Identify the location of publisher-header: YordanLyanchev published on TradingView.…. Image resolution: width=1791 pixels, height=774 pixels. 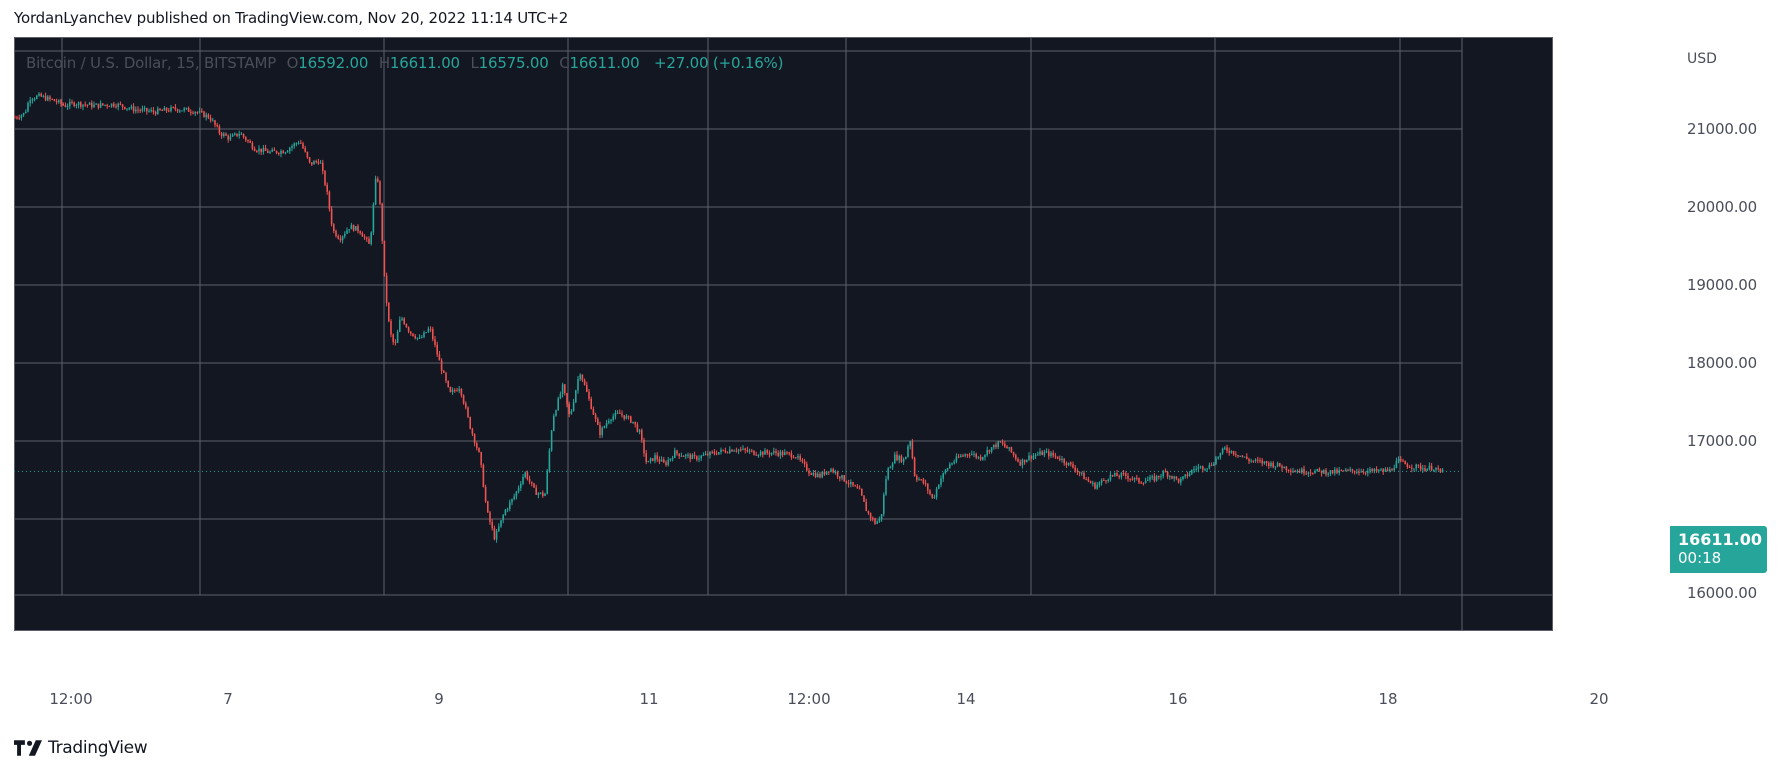
(291, 18).